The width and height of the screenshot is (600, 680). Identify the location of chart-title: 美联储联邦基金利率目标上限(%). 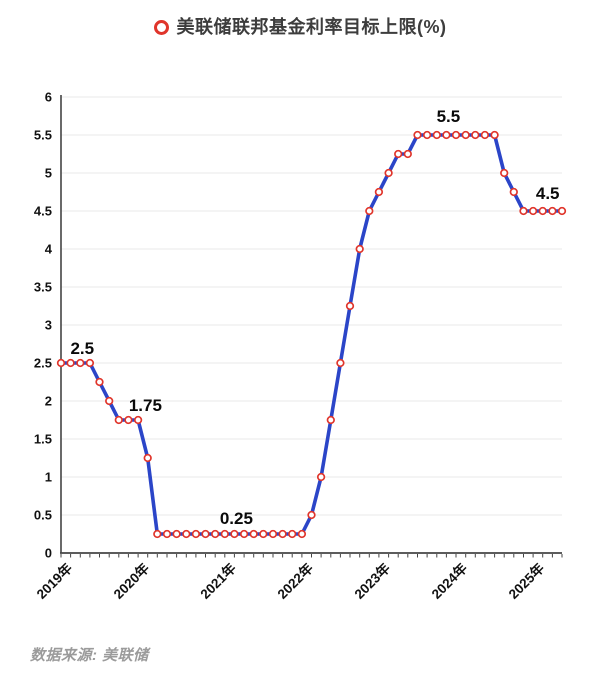
(311, 27).